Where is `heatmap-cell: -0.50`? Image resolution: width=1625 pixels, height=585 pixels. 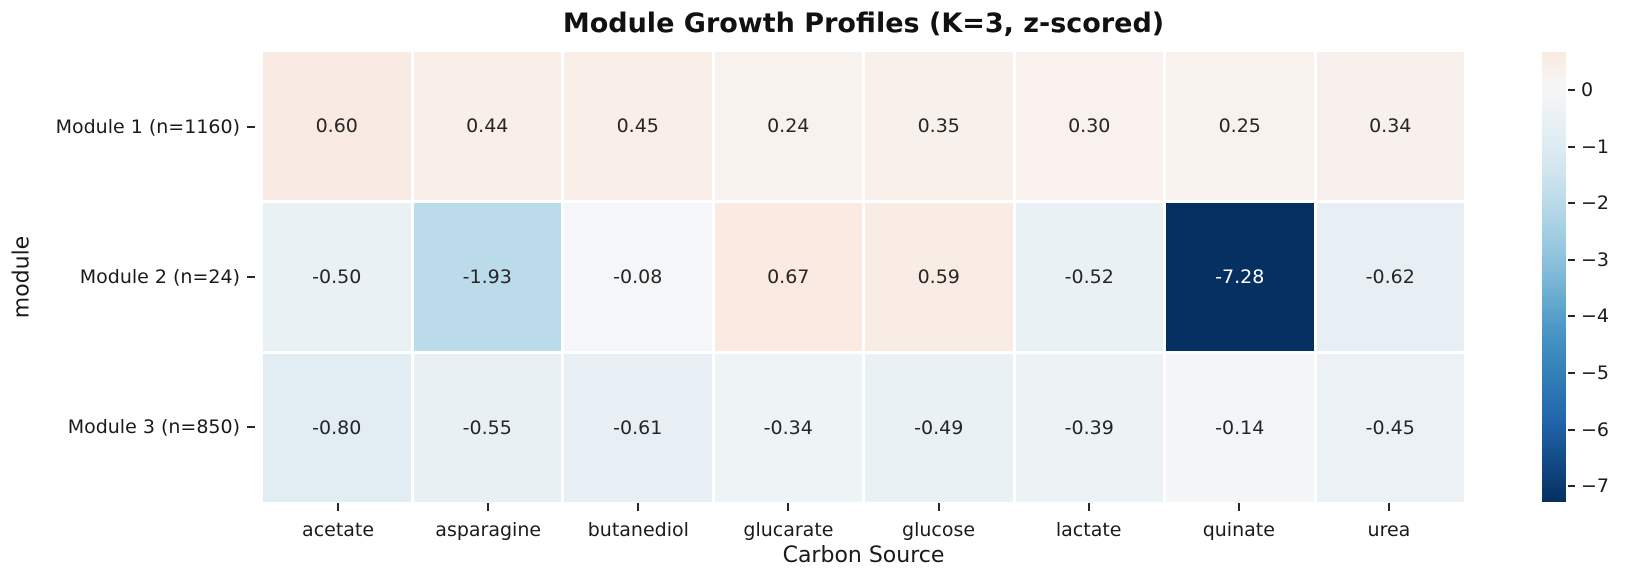 heatmap-cell: -0.50 is located at coordinates (337, 277).